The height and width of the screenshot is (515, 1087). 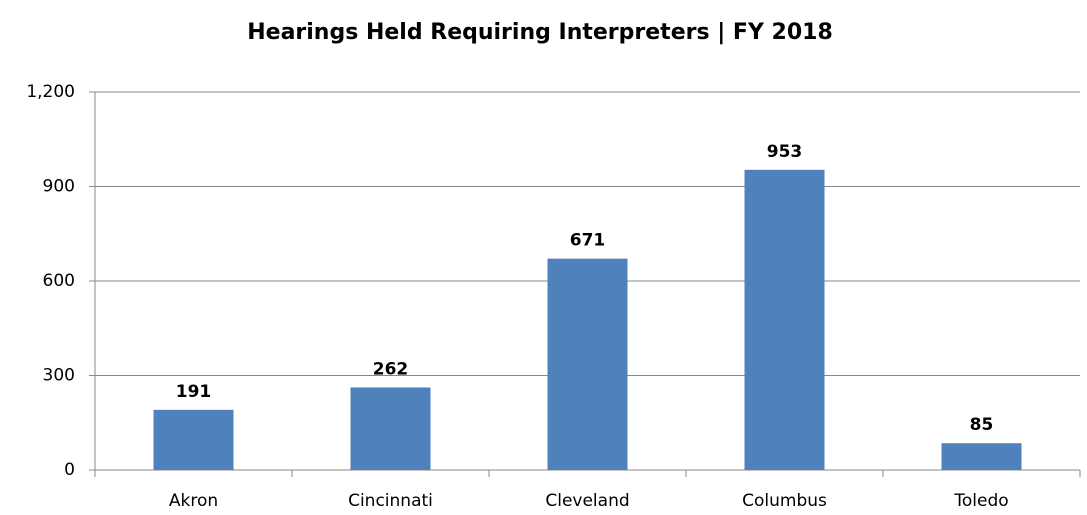 I want to click on y-tick-label: 0, so click(x=69, y=470).